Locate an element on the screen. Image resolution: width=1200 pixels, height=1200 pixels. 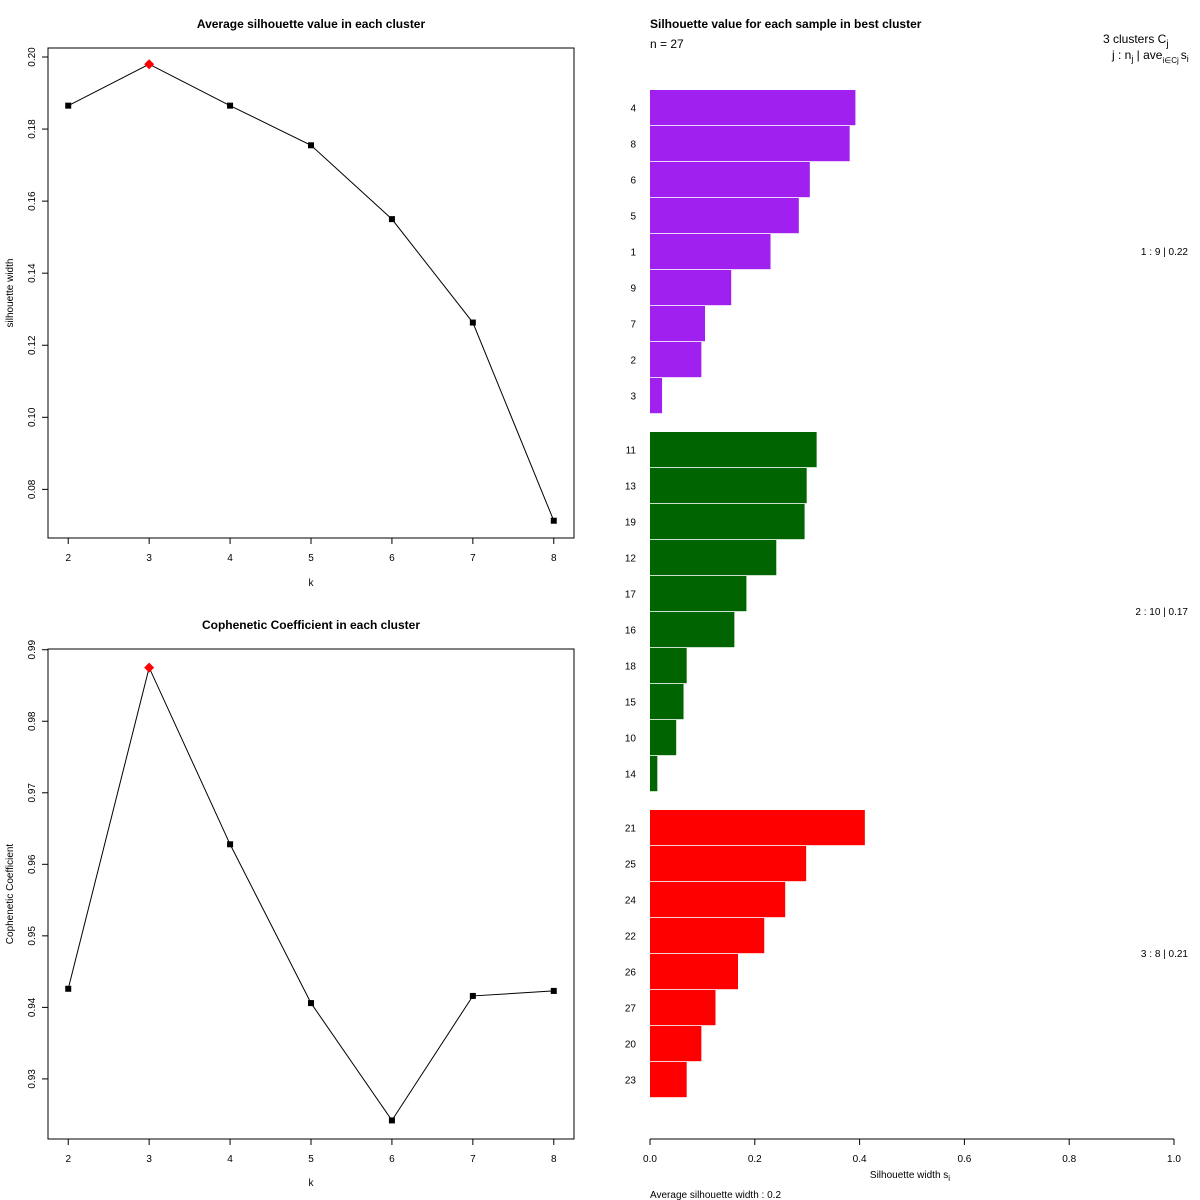
silhouette-x-tick-label: 4 is located at coordinates (230, 558).